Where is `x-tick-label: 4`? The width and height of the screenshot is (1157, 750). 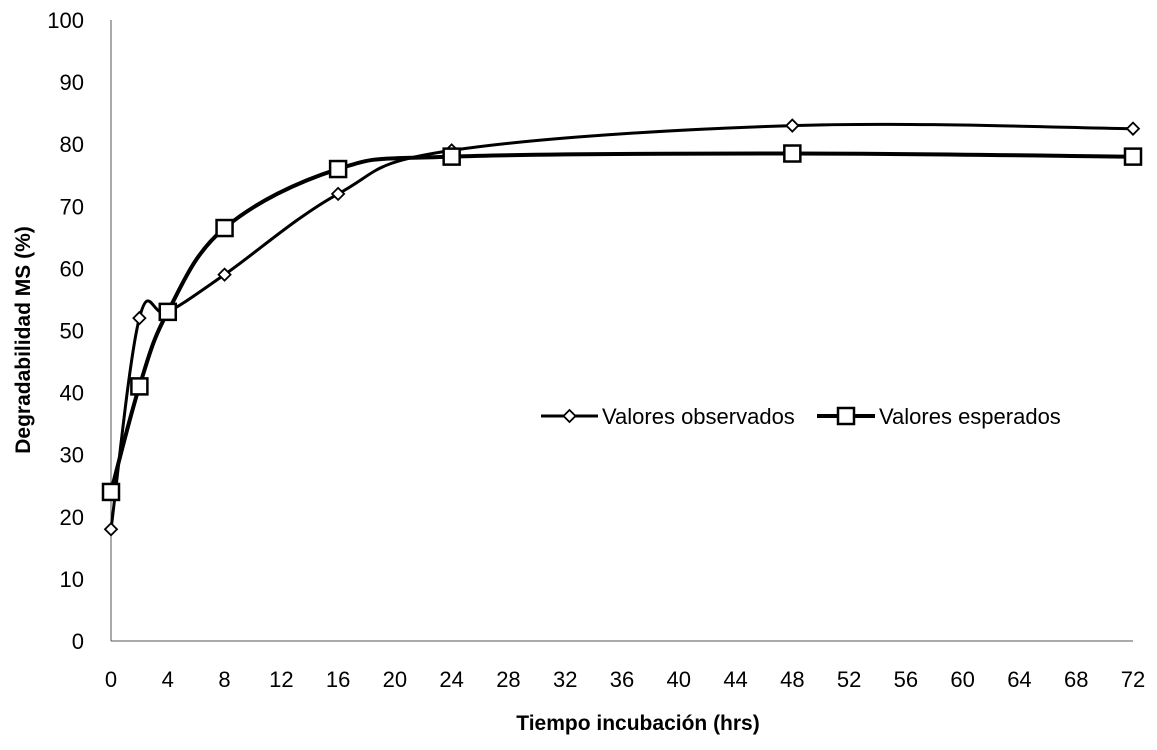 x-tick-label: 4 is located at coordinates (168, 679).